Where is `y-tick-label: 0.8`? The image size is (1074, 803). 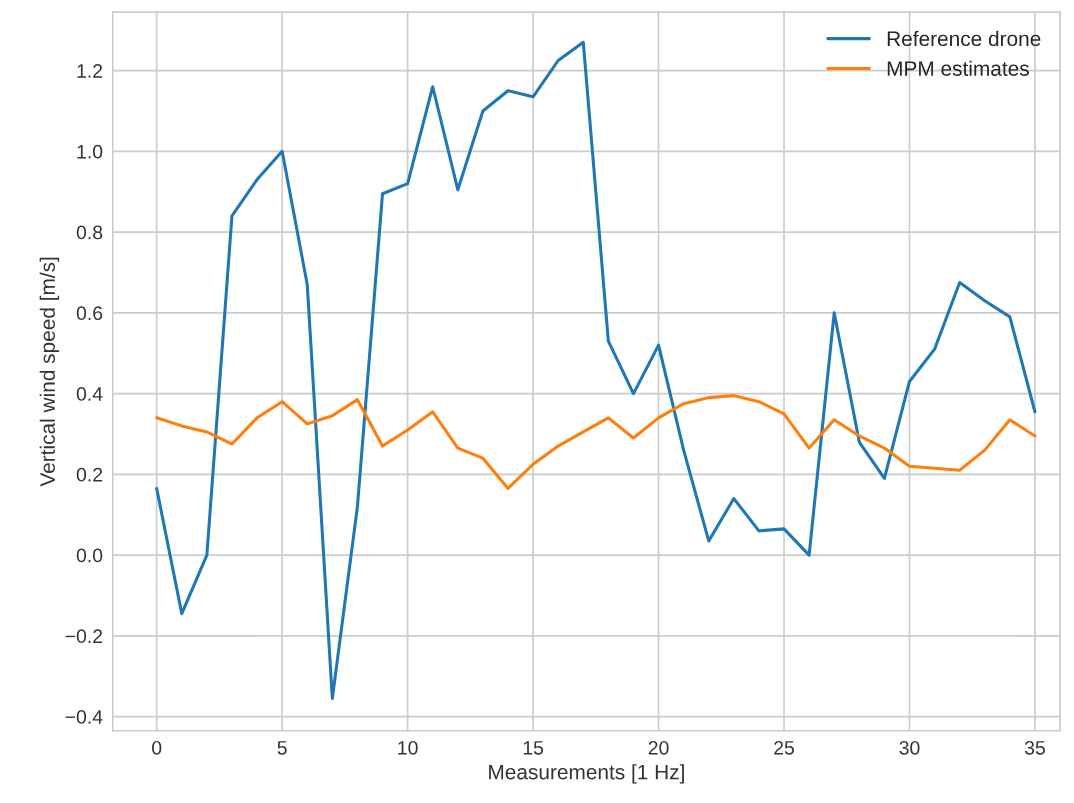 y-tick-label: 0.8 is located at coordinates (89, 232).